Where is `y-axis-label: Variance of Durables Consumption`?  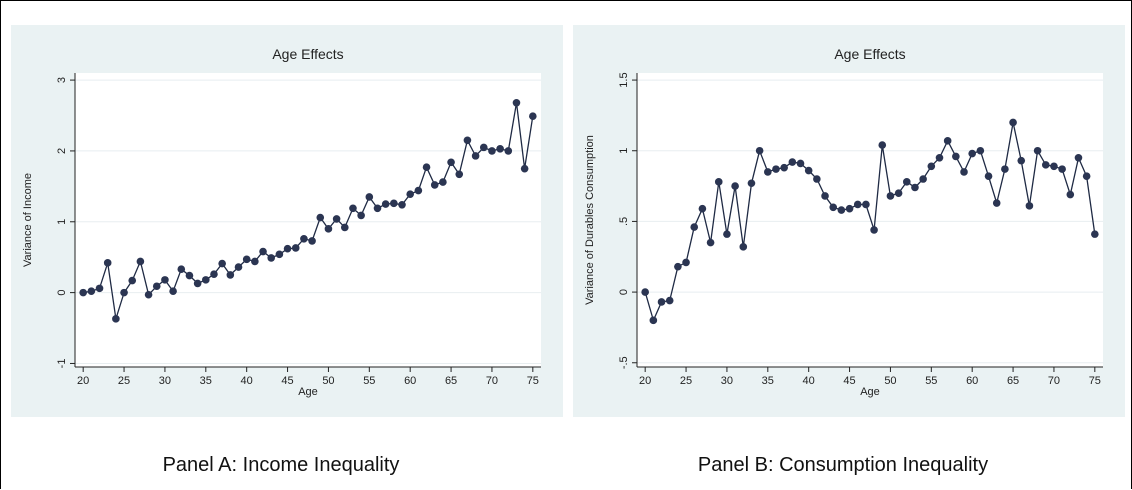 y-axis-label: Variance of Durables Consumption is located at coordinates (590, 220).